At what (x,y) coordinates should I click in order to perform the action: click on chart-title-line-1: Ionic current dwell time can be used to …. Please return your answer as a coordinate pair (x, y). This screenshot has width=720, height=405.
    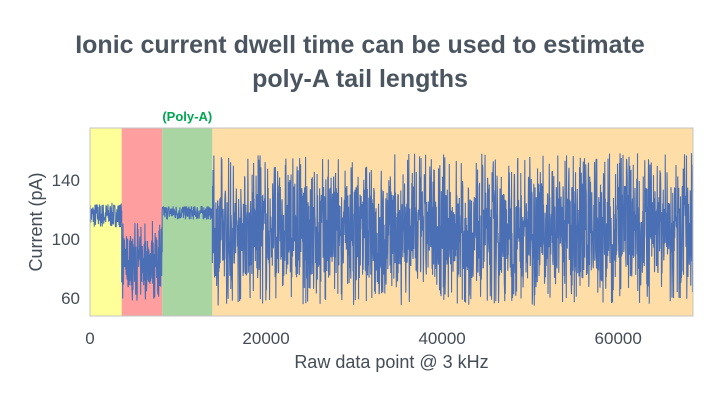
    Looking at the image, I should click on (360, 45).